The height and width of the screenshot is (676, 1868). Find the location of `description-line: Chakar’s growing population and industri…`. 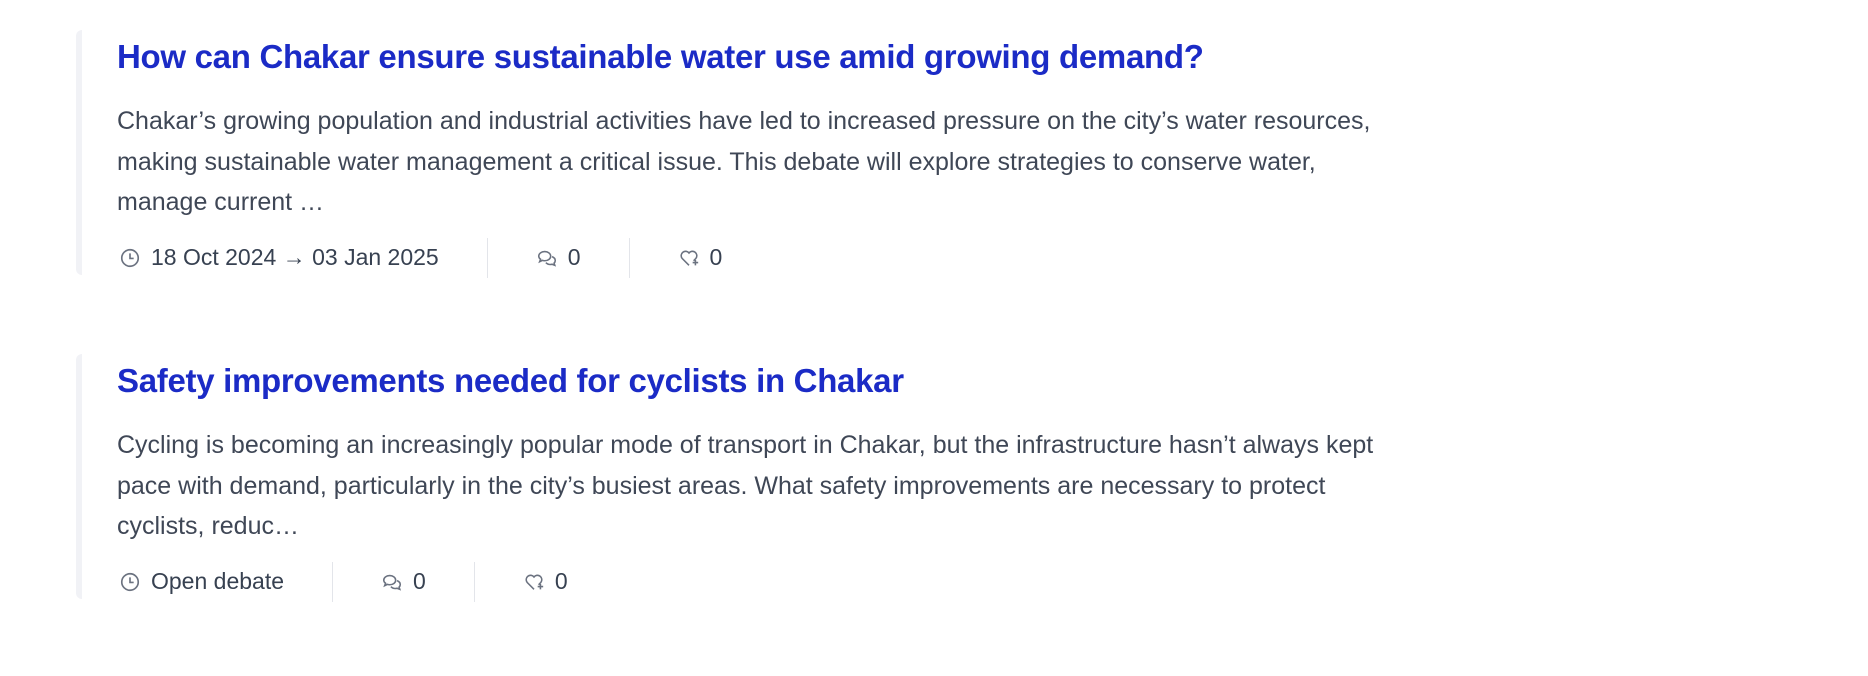

description-line: Chakar’s growing population and industri… is located at coordinates (744, 121).